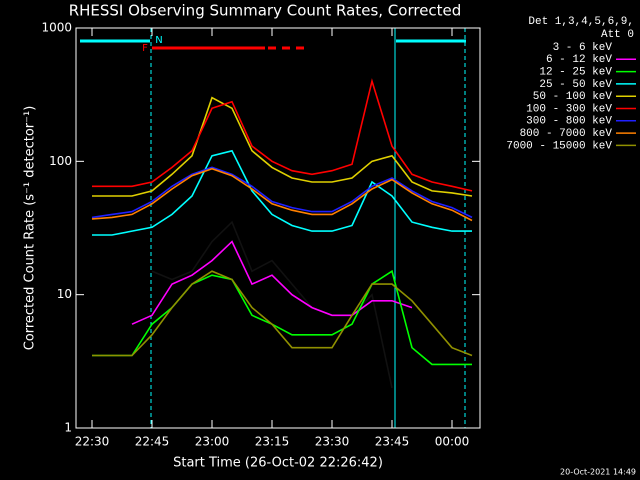 This screenshot has height=480, width=640. What do you see at coordinates (92, 442) in the screenshot?
I see `x-tick-label: 22:30` at bounding box center [92, 442].